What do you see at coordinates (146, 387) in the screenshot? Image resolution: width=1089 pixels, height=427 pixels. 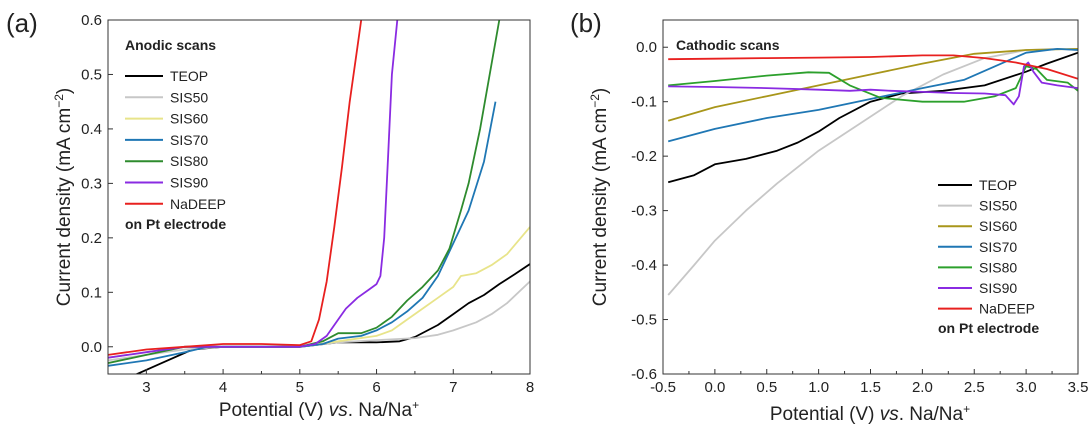 I see `x-tick-label: 3` at bounding box center [146, 387].